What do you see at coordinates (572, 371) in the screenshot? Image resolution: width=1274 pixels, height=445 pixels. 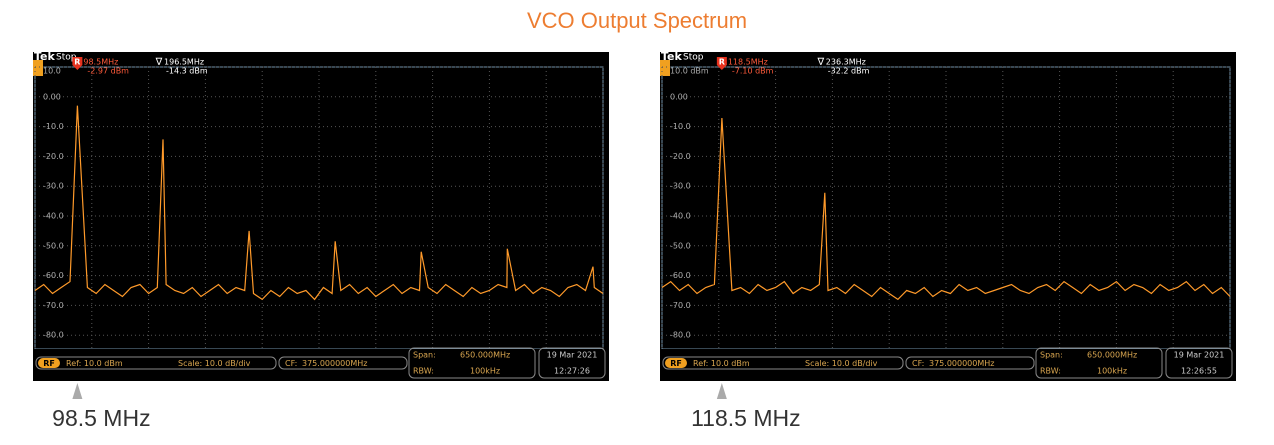 I see `time: 12:27:26` at bounding box center [572, 371].